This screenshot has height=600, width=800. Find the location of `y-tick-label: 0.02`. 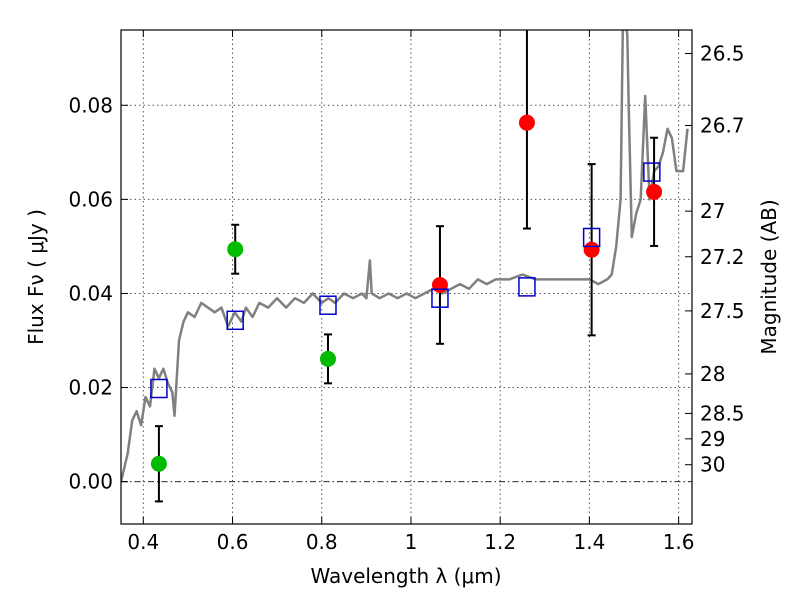

y-tick-label: 0.02 is located at coordinates (90, 388).